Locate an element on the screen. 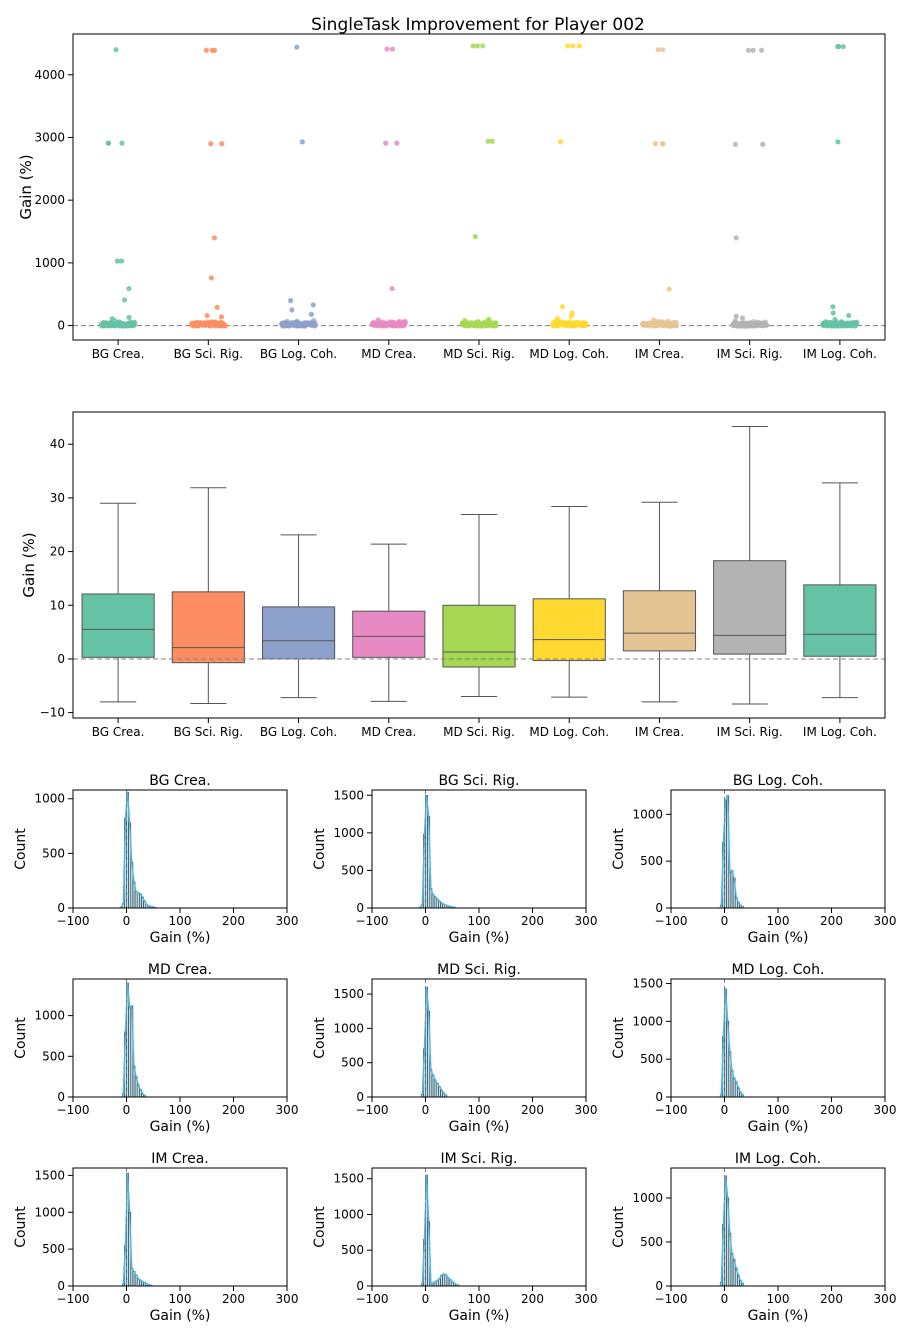 The width and height of the screenshot is (913, 1340). x-tick-label: BG Crea. is located at coordinates (118, 732).